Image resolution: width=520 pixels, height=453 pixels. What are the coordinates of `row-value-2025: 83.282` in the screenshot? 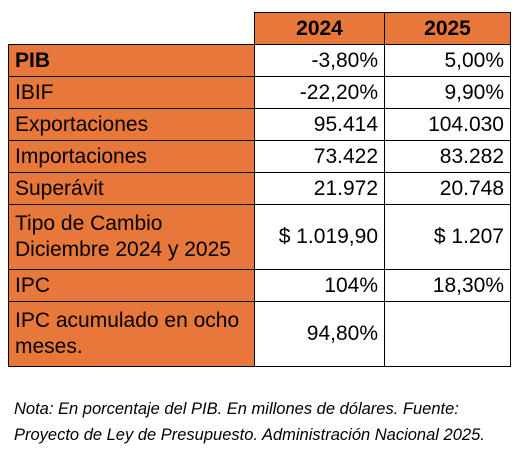 It's located at (447, 156).